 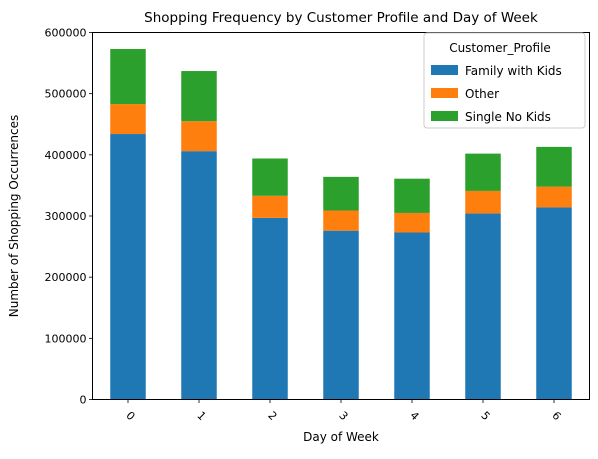 I want to click on legend-swatch-family-with-kids, so click(x=444, y=70).